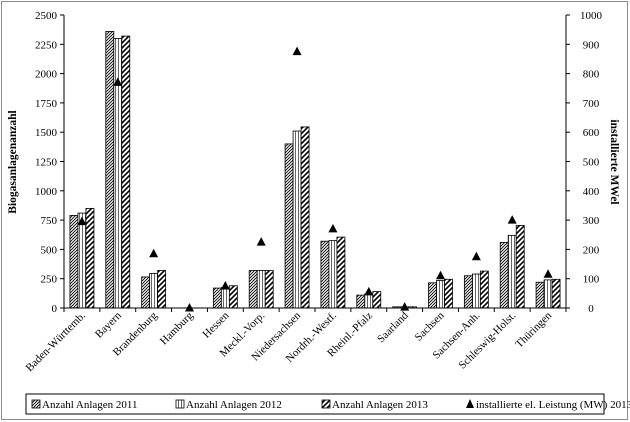  What do you see at coordinates (46, 133) in the screenshot?
I see `left-tick-label: 1500` at bounding box center [46, 133].